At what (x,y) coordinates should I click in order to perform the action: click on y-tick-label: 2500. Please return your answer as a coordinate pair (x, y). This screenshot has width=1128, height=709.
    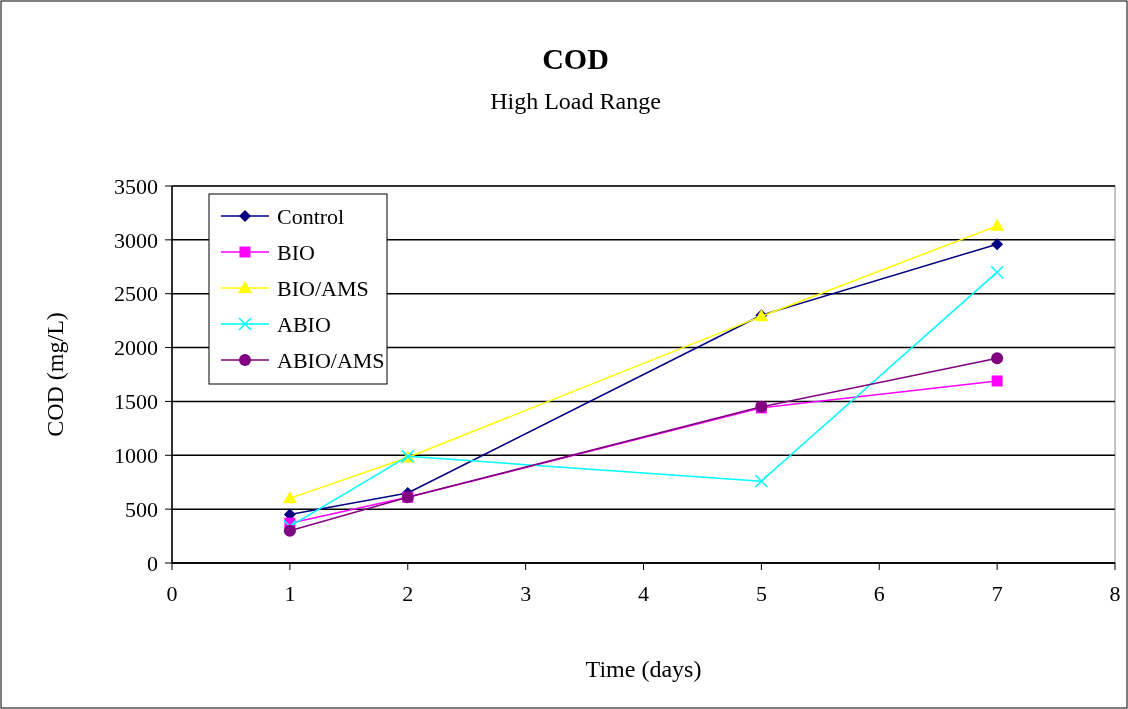
    Looking at the image, I should click on (136, 294).